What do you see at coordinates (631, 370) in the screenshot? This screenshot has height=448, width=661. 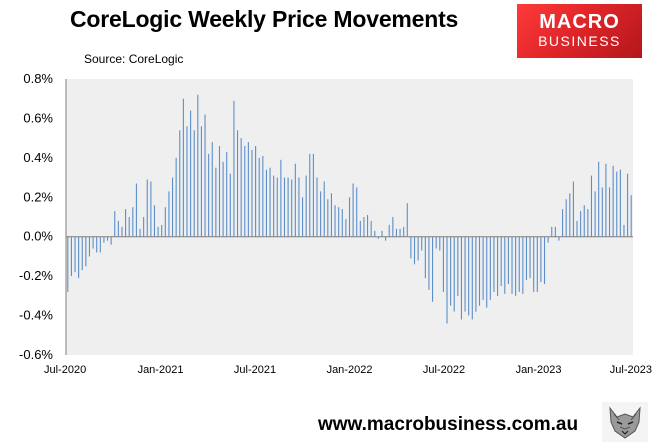 I see `x-tick-label: Jul-2023` at bounding box center [631, 370].